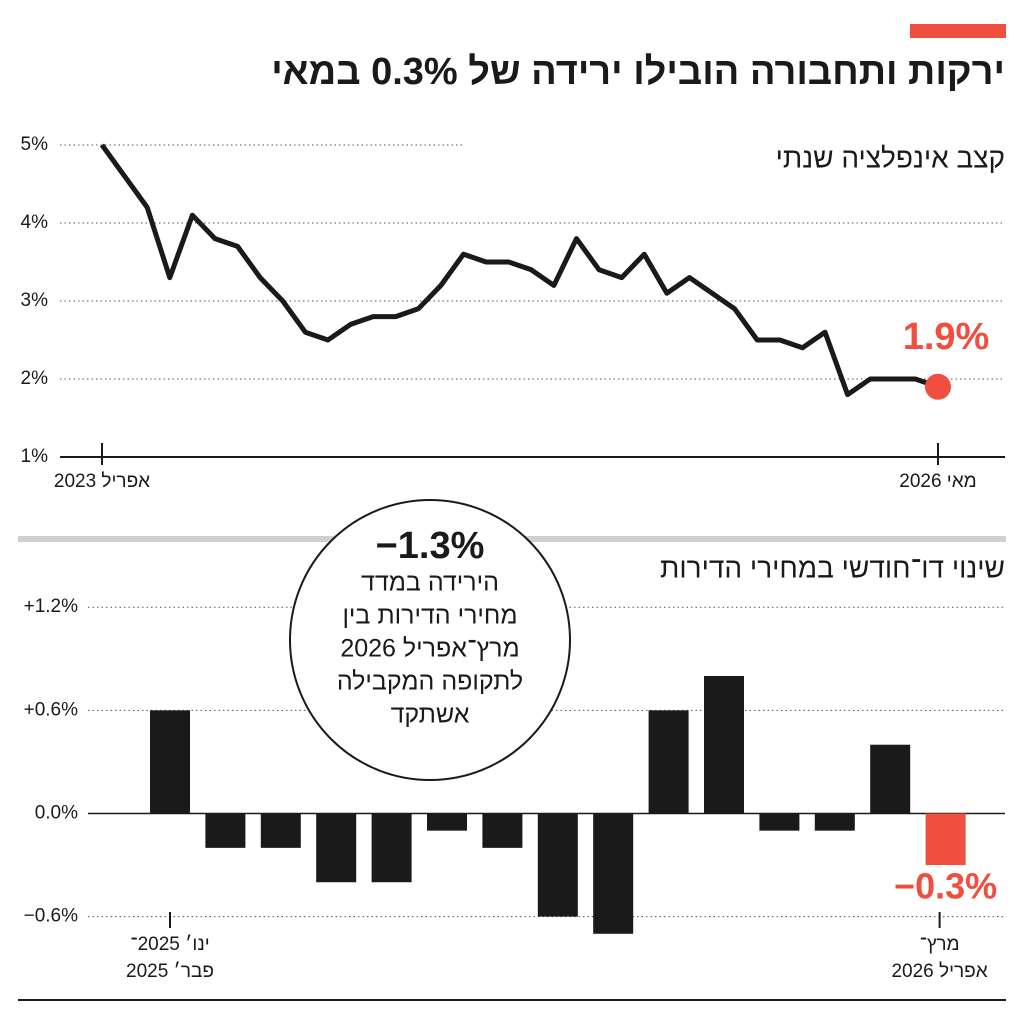  I want to click on y-tick-label: 1%, so click(35, 456).